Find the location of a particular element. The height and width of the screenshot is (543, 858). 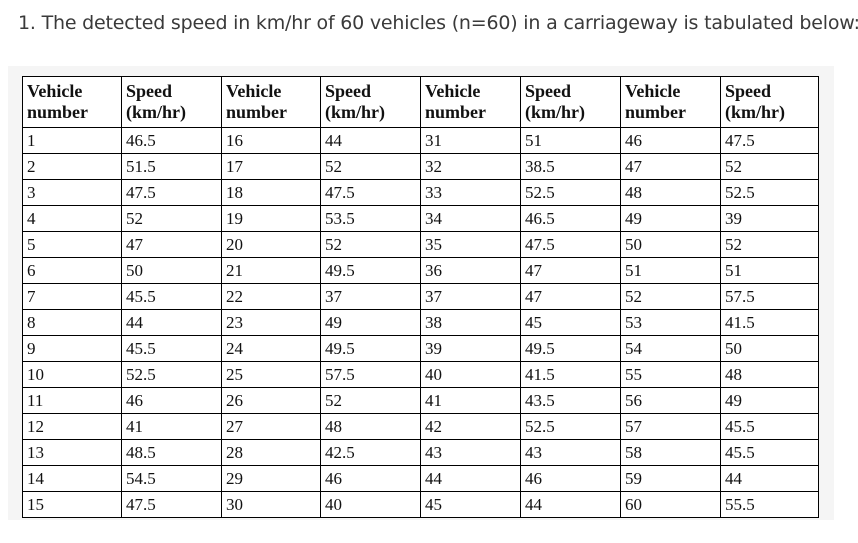

speed-cell: 55.5 is located at coordinates (769, 504).